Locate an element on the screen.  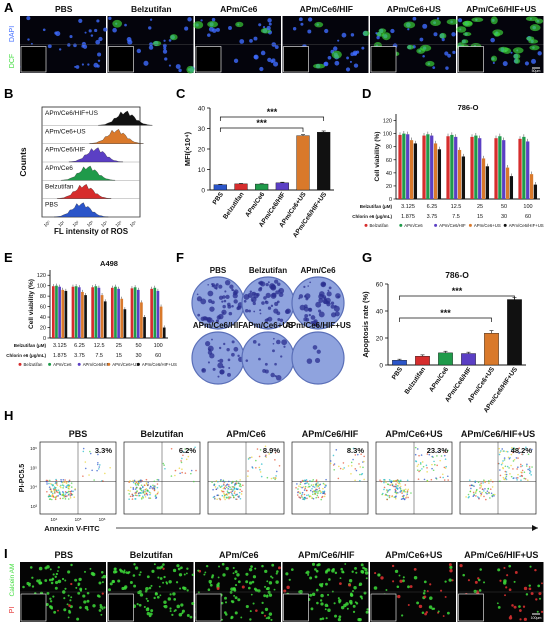
category-label: PBS is located at coordinates (398, 374).